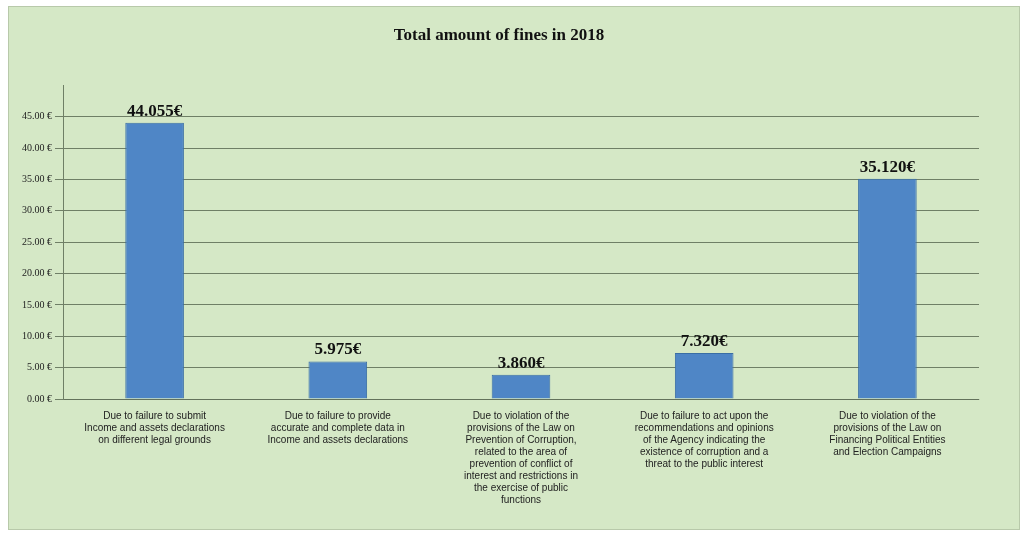  Describe the element at coordinates (338, 427) in the screenshot. I see `x-tick-label: Due to failure to provide accurate and complete data in Income and assets declarations` at that location.